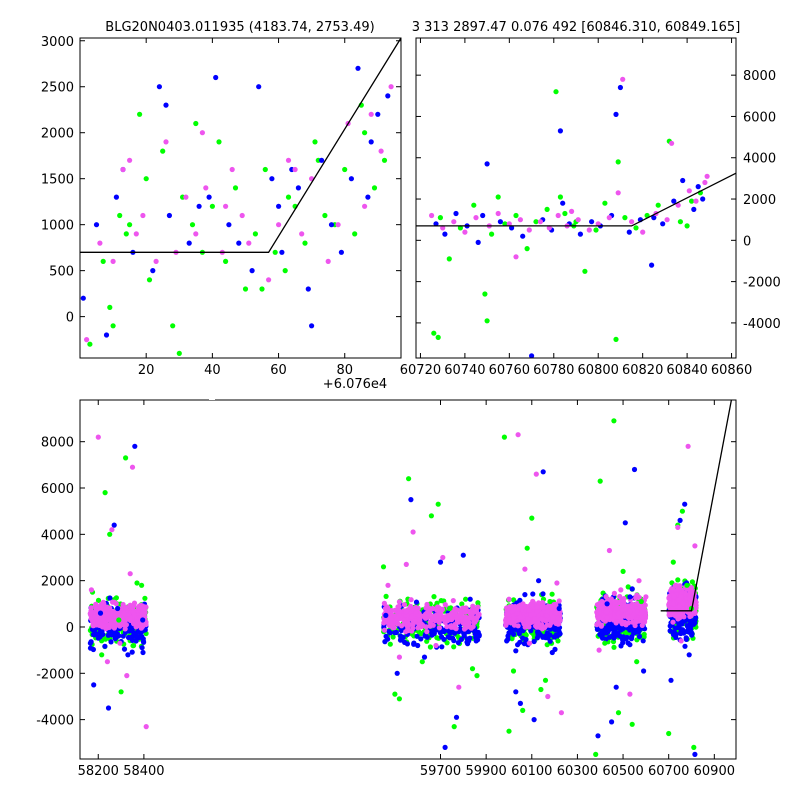 The image size is (800, 800). What do you see at coordinates (628, 587) in the screenshot?
I see `cluster-3-green-point` at bounding box center [628, 587].